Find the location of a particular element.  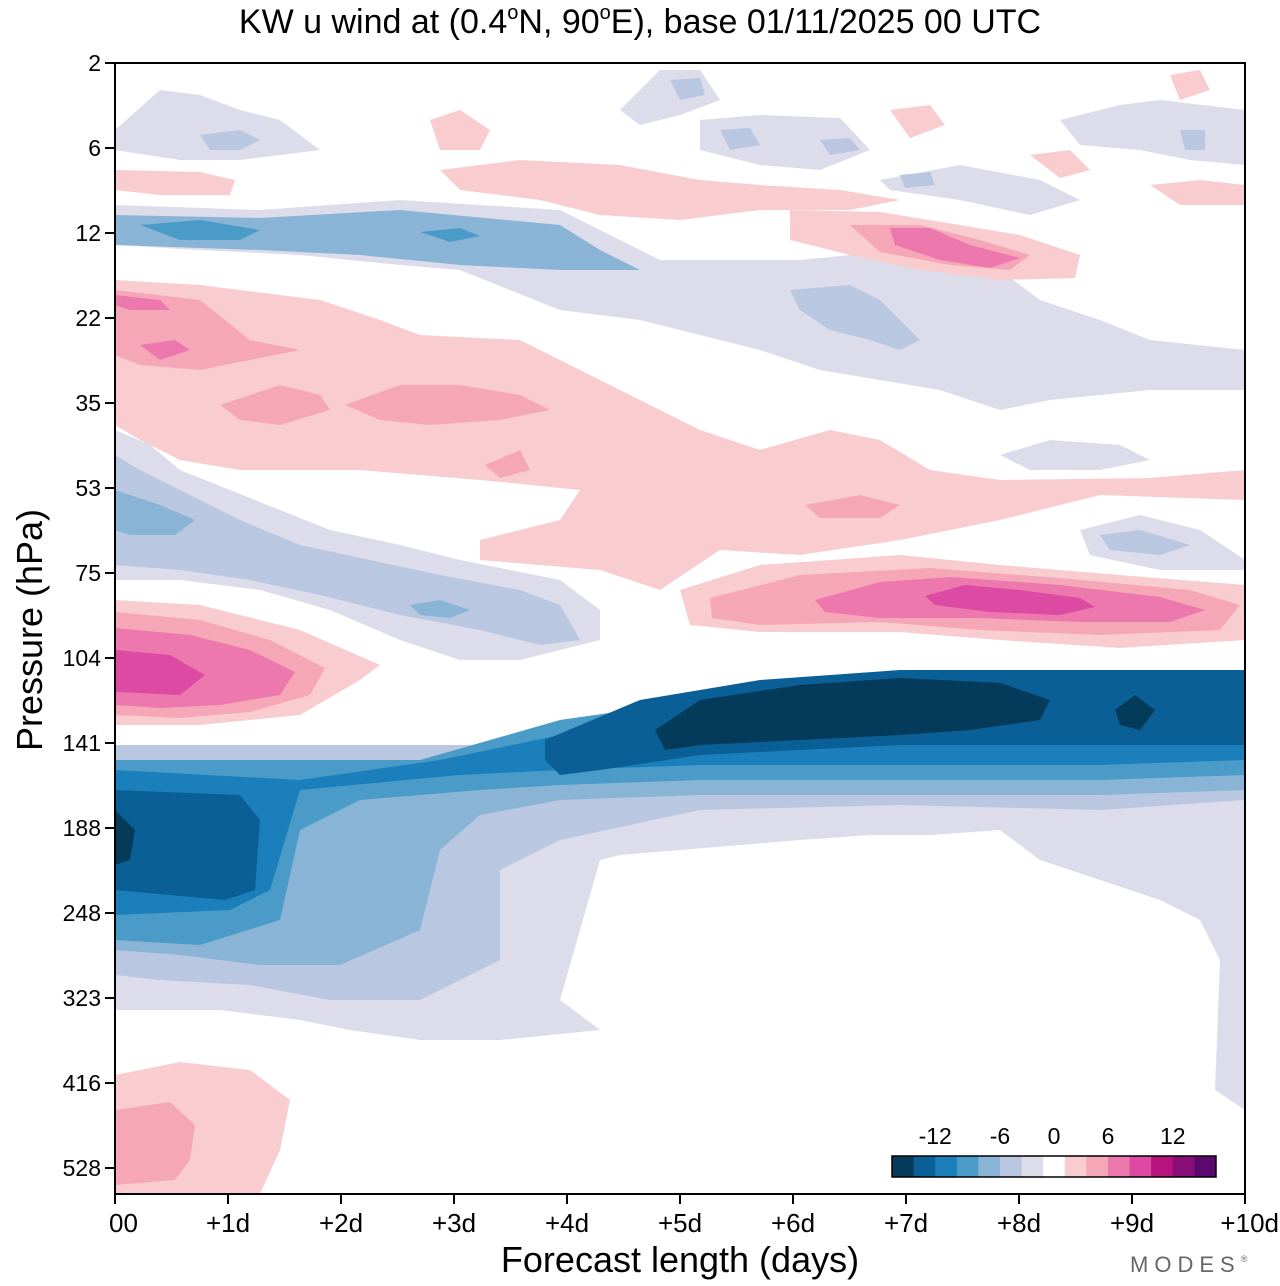

contour-neg-7-jet is located at coordinates (635, 771).